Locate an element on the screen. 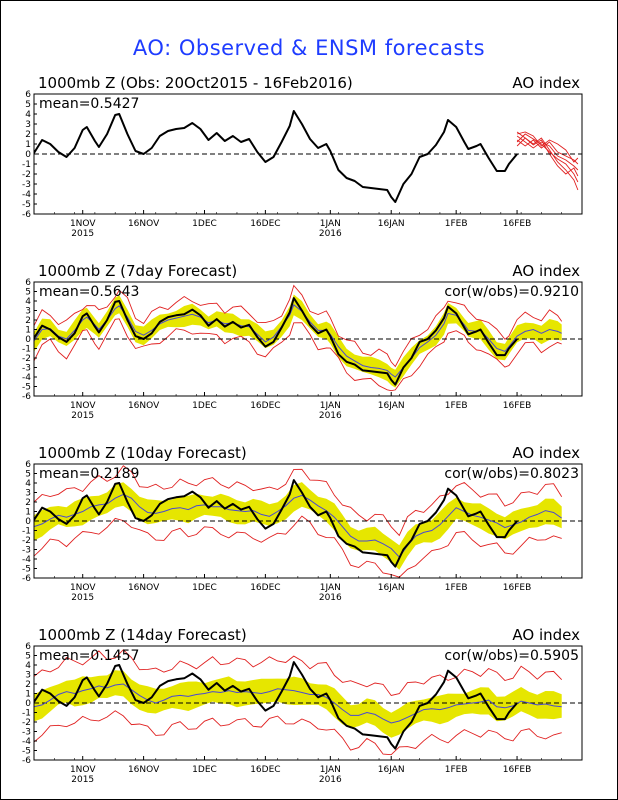  panel-title: 1000mb Z (14day Forecast) is located at coordinates (142, 635).